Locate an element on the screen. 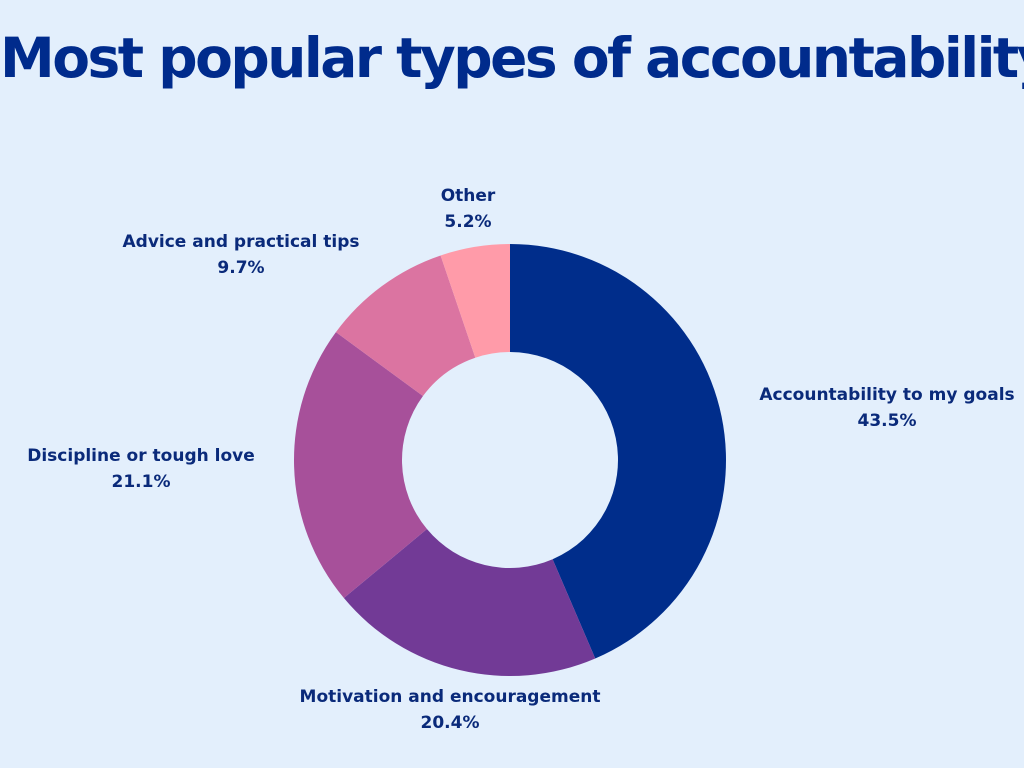 This screenshot has width=1024, height=768. slice-label-other: Other 5.2% is located at coordinates (468, 209).